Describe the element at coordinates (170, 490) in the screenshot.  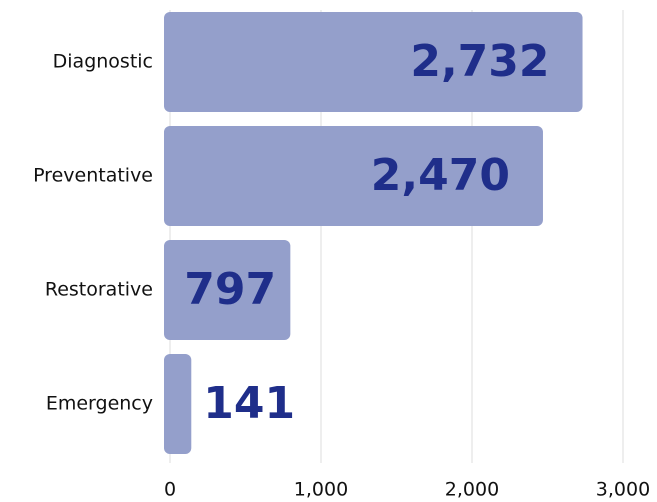
I see `x-tick-label: 0` at that location.